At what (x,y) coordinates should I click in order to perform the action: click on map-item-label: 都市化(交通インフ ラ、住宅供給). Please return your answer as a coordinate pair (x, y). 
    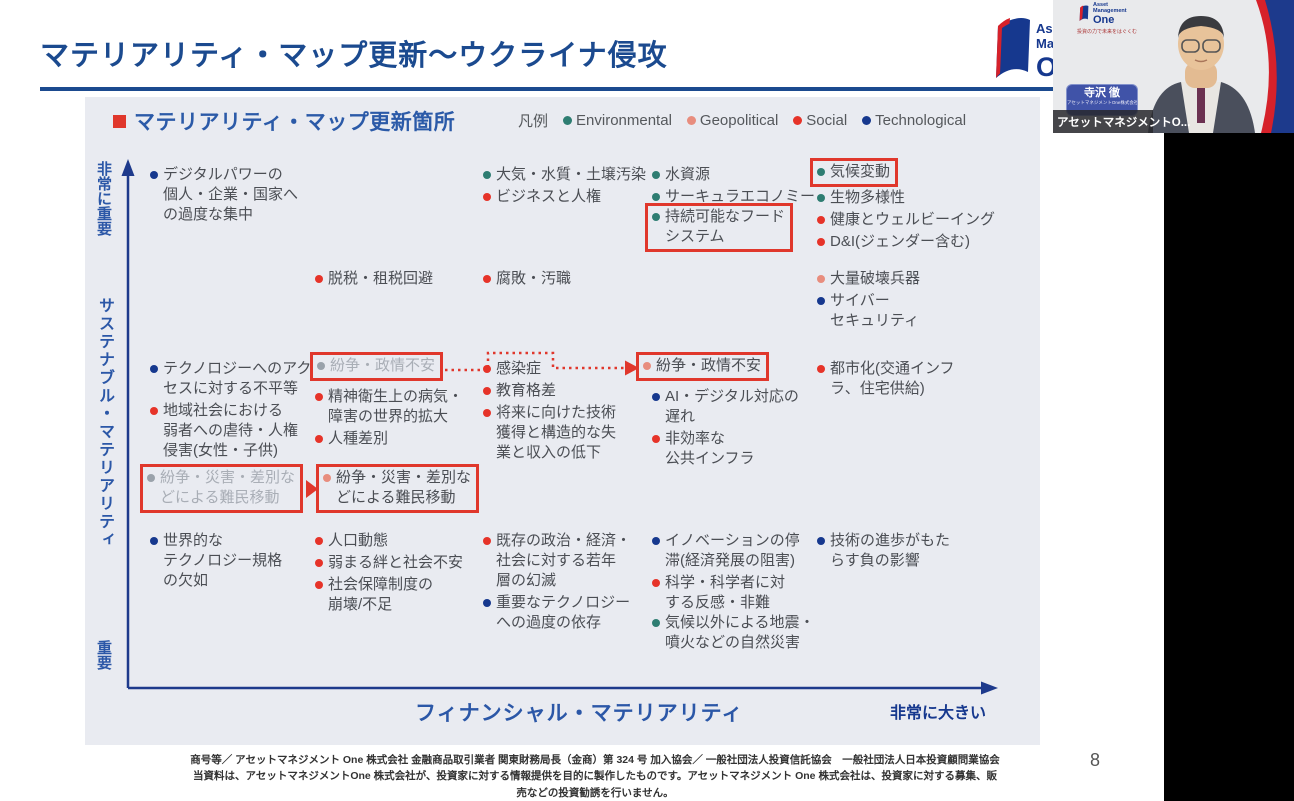
    Looking at the image, I should click on (892, 378).